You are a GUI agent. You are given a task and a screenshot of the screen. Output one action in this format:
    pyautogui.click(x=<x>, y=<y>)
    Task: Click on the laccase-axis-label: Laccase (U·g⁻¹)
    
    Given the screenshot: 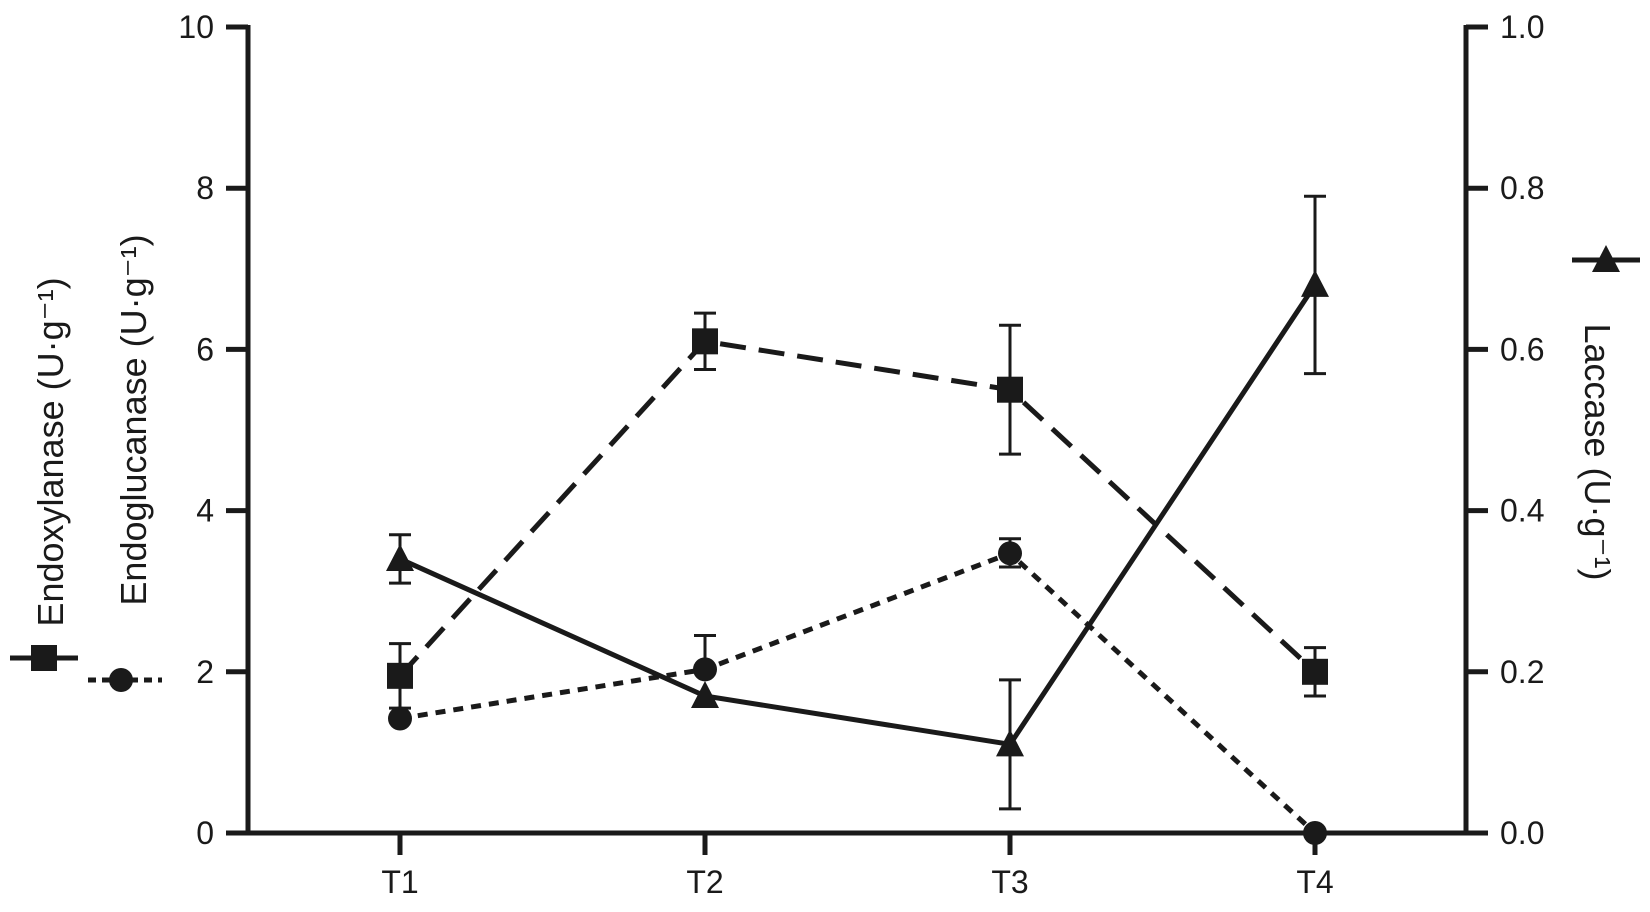 What is the action you would take?
    pyautogui.click(x=1597, y=451)
    